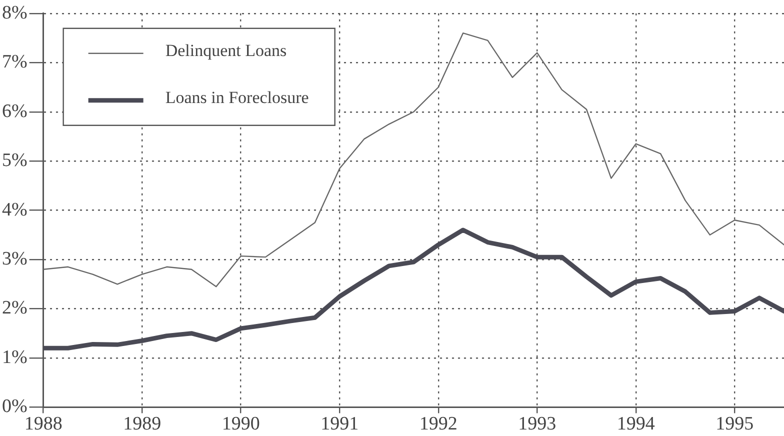  I want to click on y-tick-label: 7%, so click(15, 62).